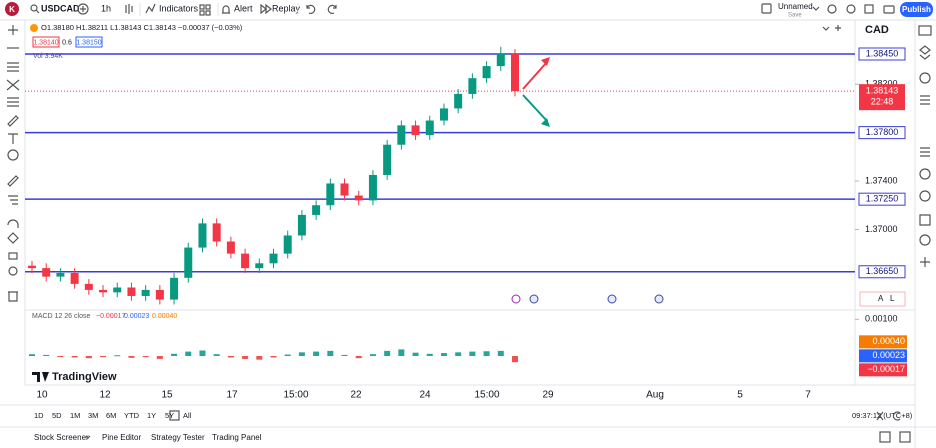 This screenshot has height=448, width=936. I want to click on ask-box, so click(89, 42).